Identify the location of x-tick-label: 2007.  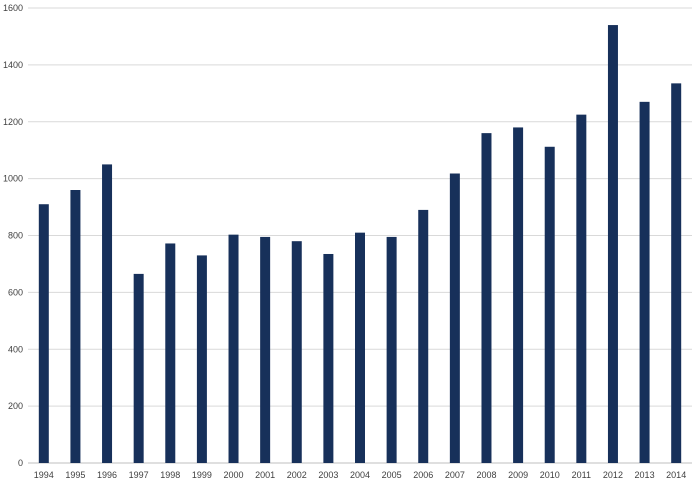
(455, 475).